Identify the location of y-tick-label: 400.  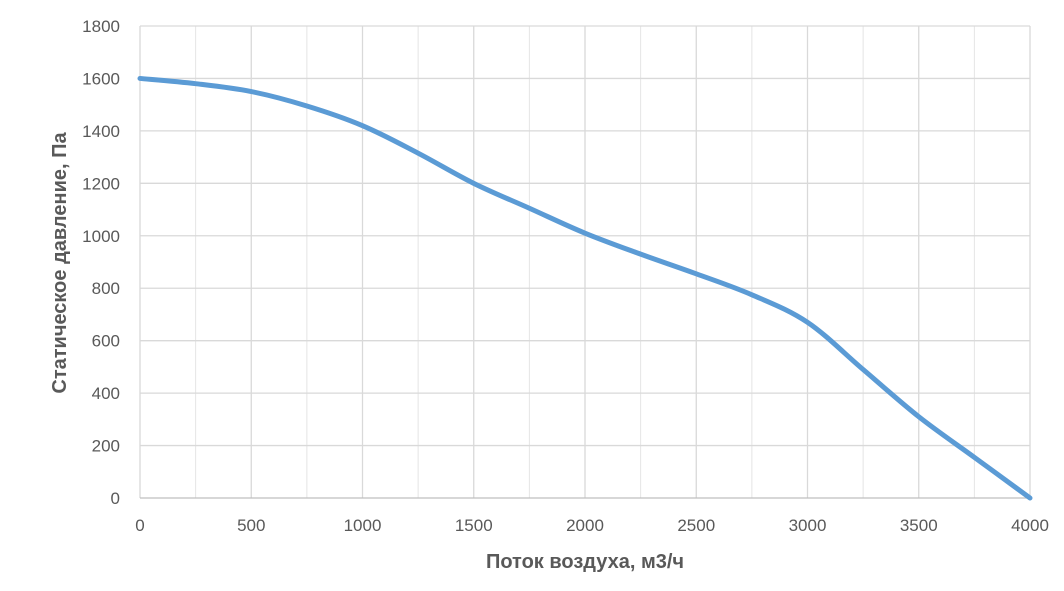
(106, 393).